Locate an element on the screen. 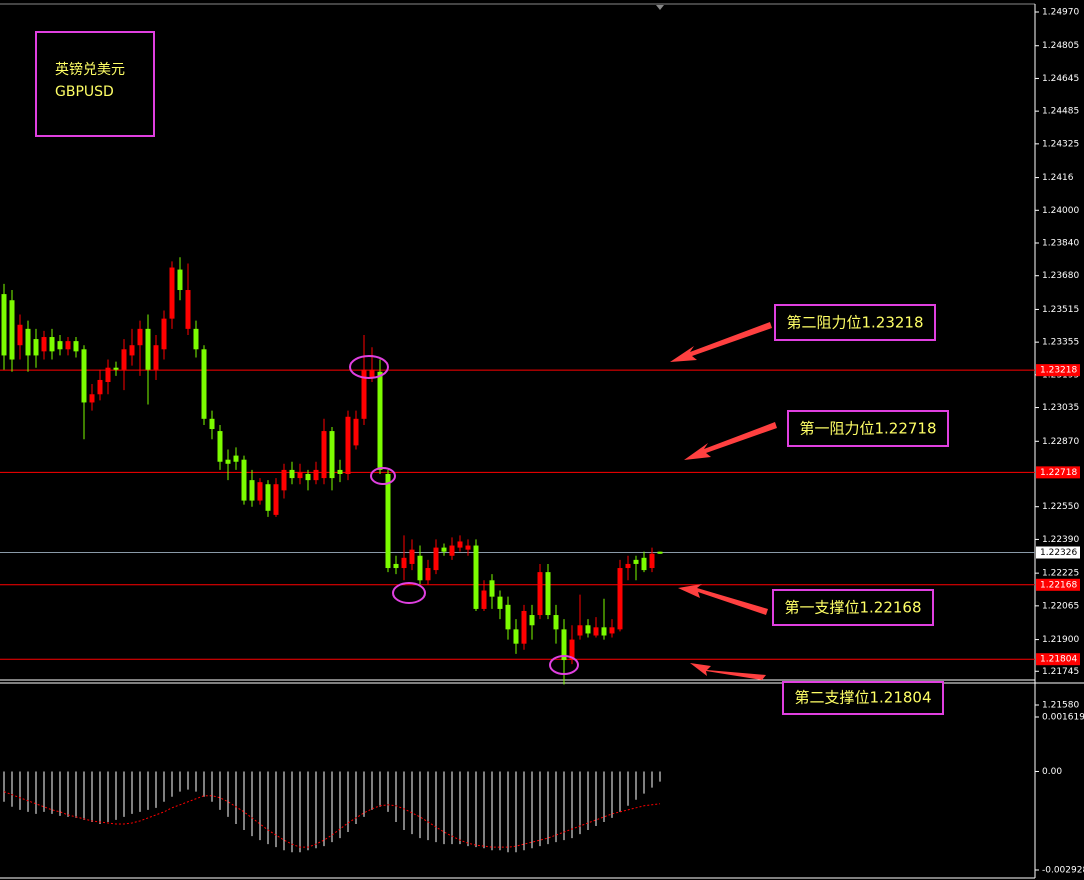 This screenshot has height=880, width=1084. y2-tick-label: 0.00 is located at coordinates (1052, 772).